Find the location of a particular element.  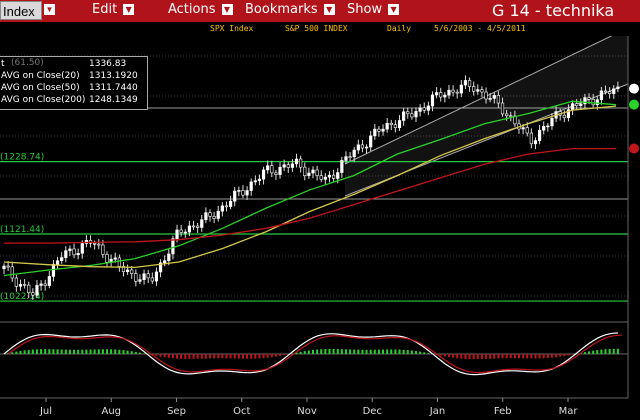

menu-bookmarks: Bookmarks ▼ is located at coordinates (290, 10).